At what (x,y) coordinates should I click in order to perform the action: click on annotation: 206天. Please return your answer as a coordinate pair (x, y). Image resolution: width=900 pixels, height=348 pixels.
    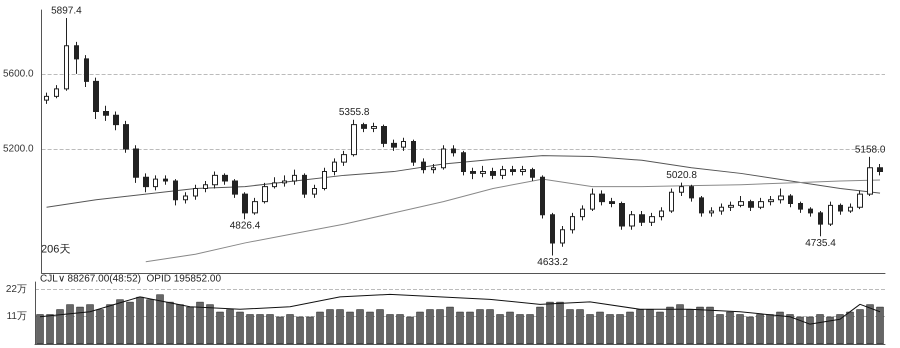
    Looking at the image, I should click on (55, 250).